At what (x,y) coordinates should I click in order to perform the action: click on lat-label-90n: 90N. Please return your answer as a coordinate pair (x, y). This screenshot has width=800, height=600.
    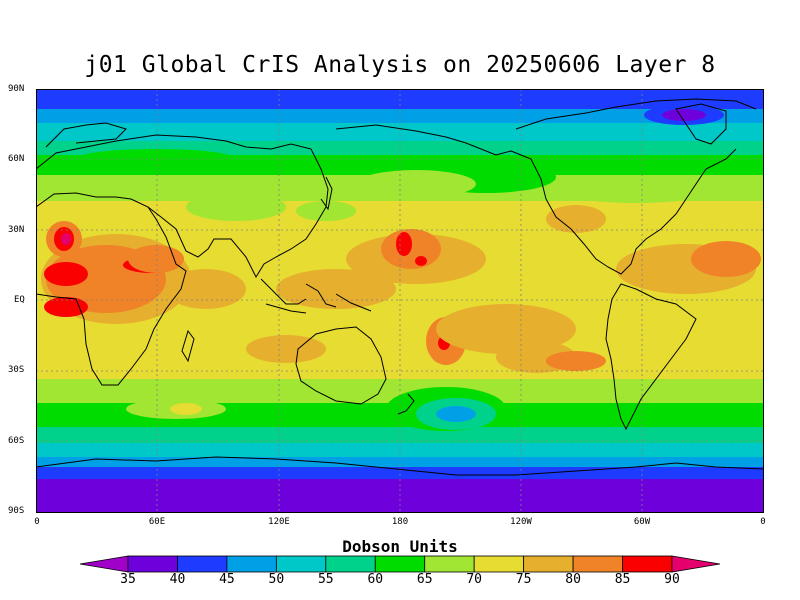
    Looking at the image, I should click on (16, 89).